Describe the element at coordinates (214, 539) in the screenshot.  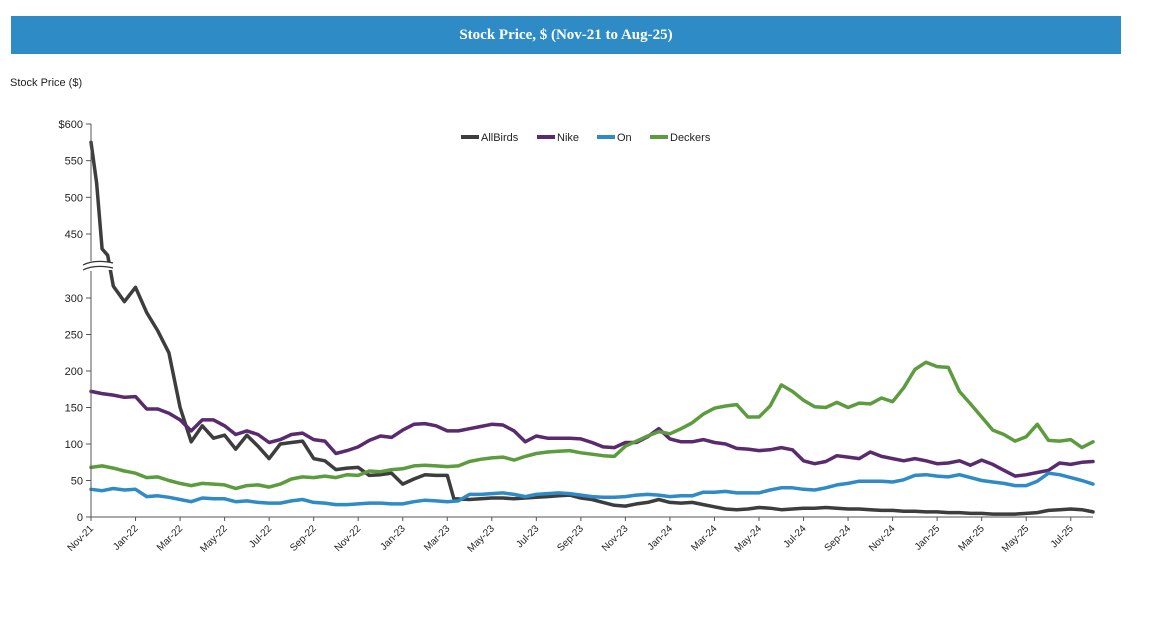
I see `x-tick-label: May-22` at that location.